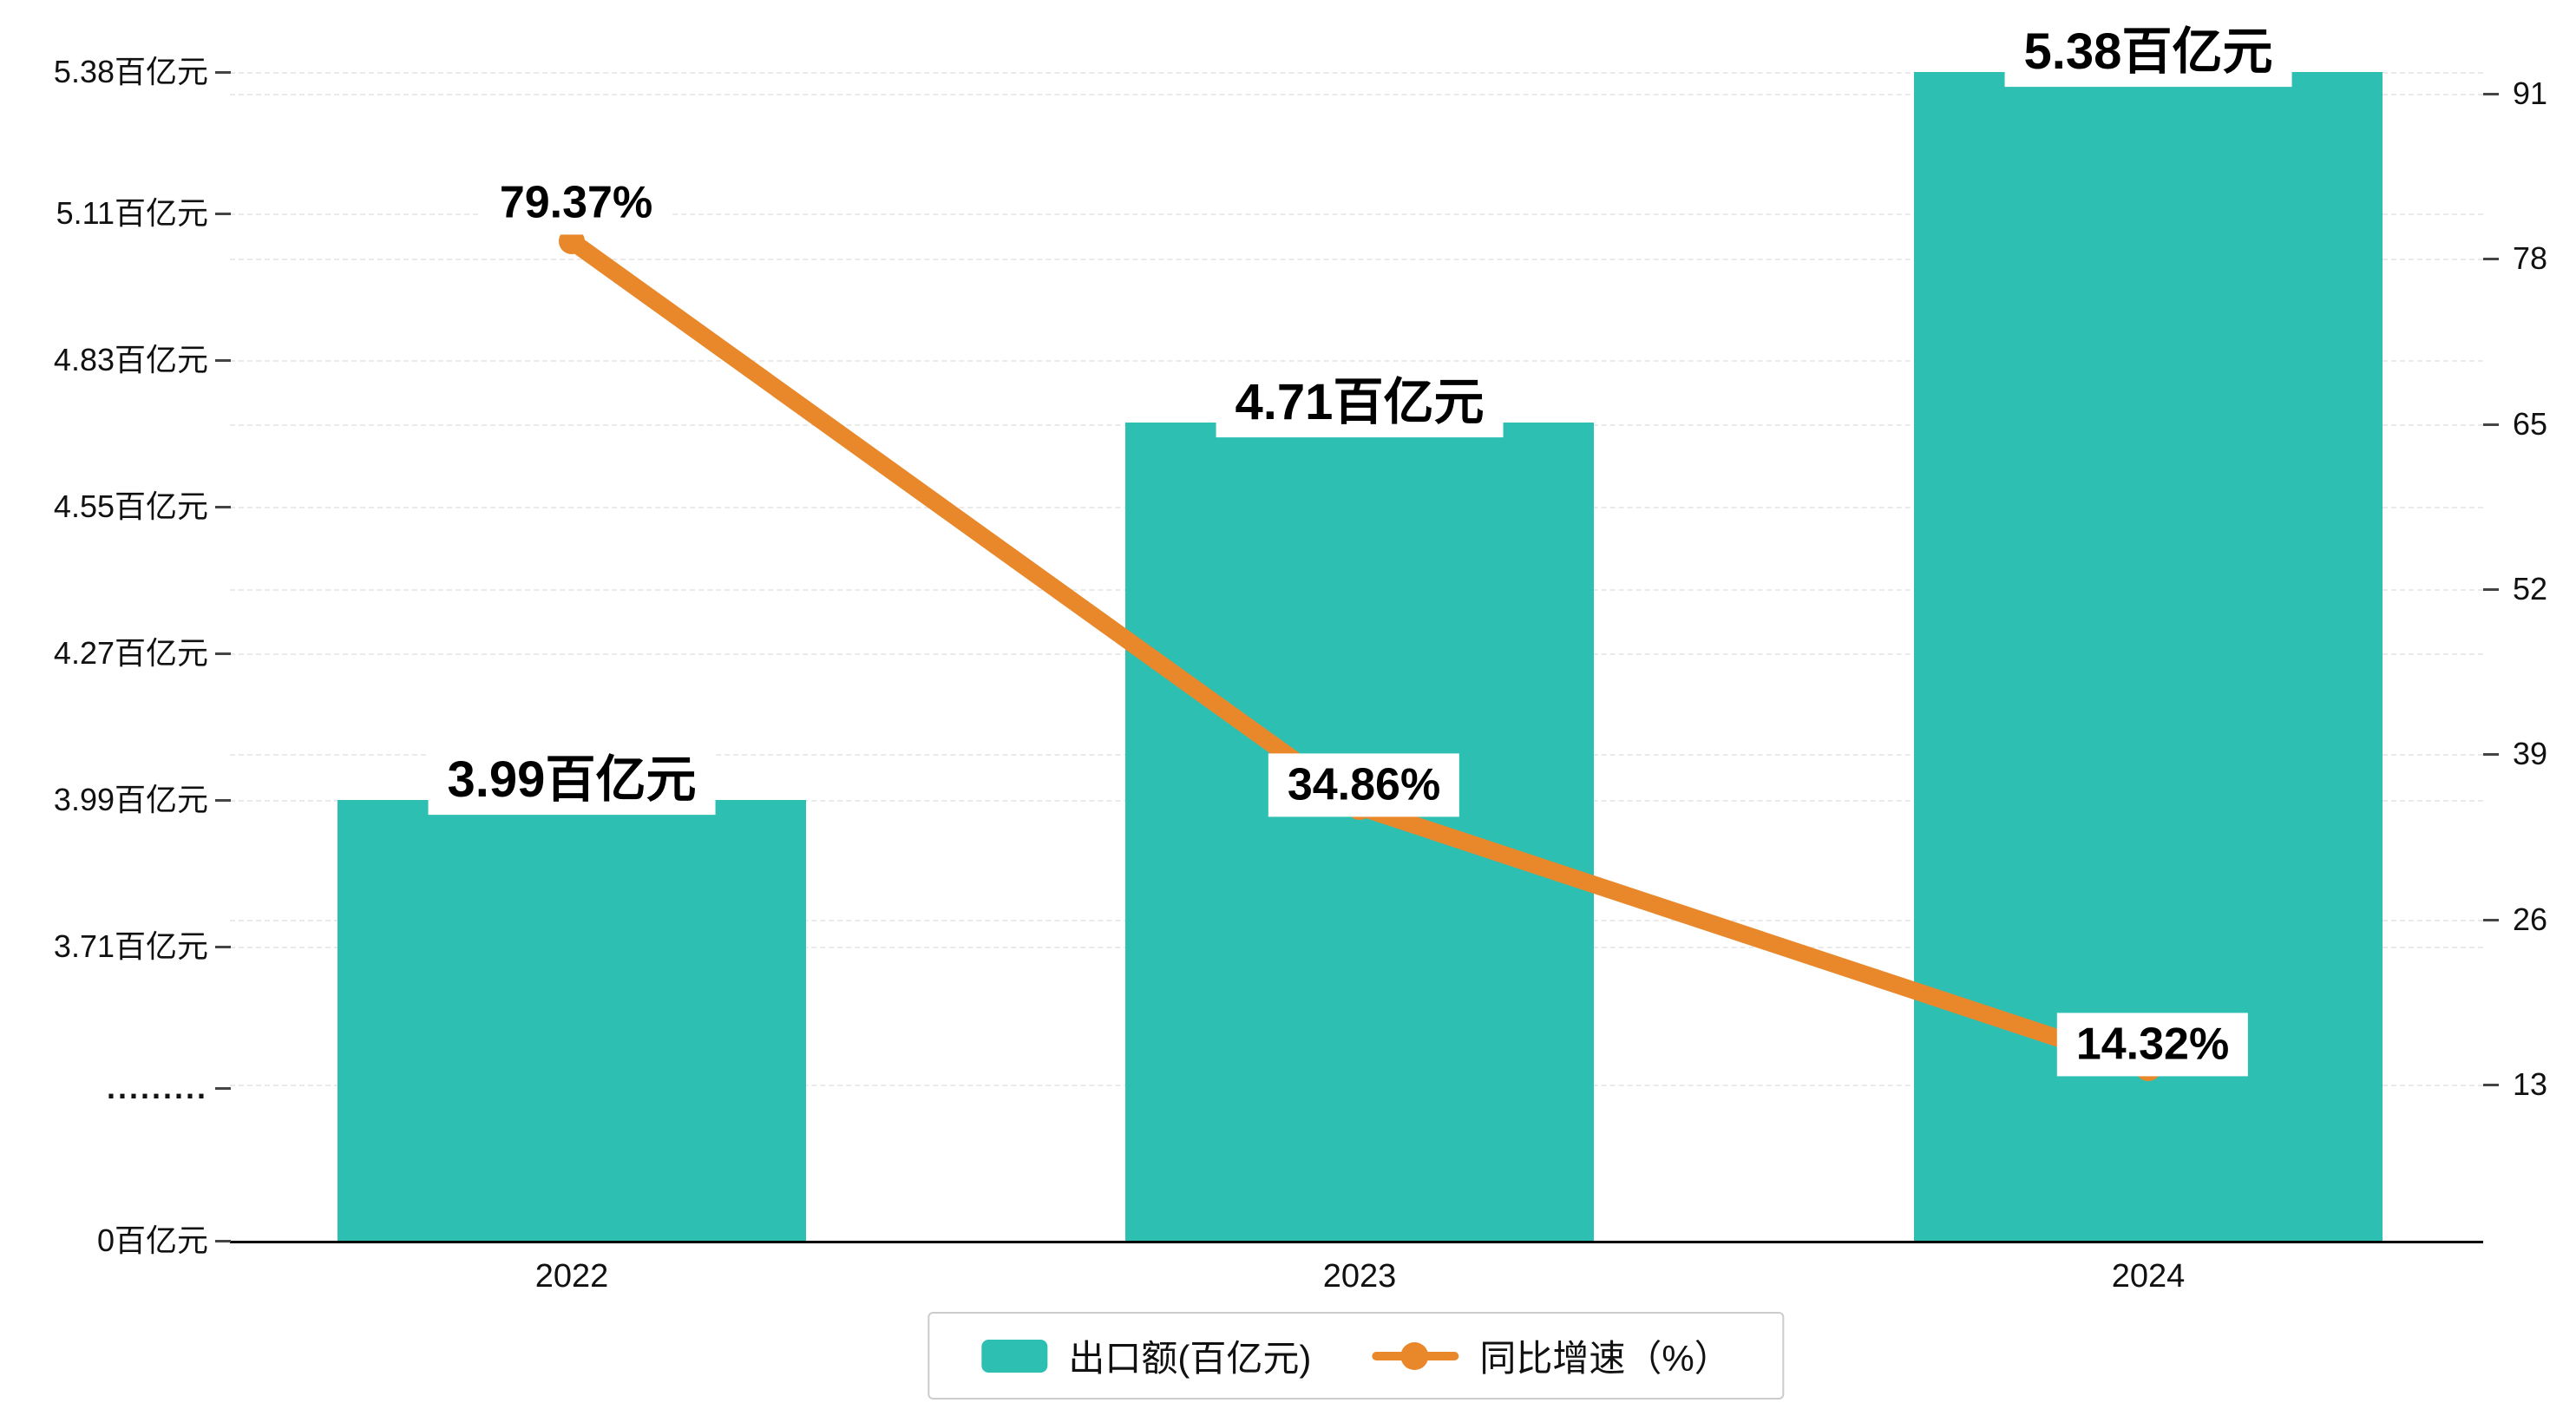 Image resolution: width=2576 pixels, height=1416 pixels. I want to click on legend-label: 出口额(百亿元), so click(1190, 1359).